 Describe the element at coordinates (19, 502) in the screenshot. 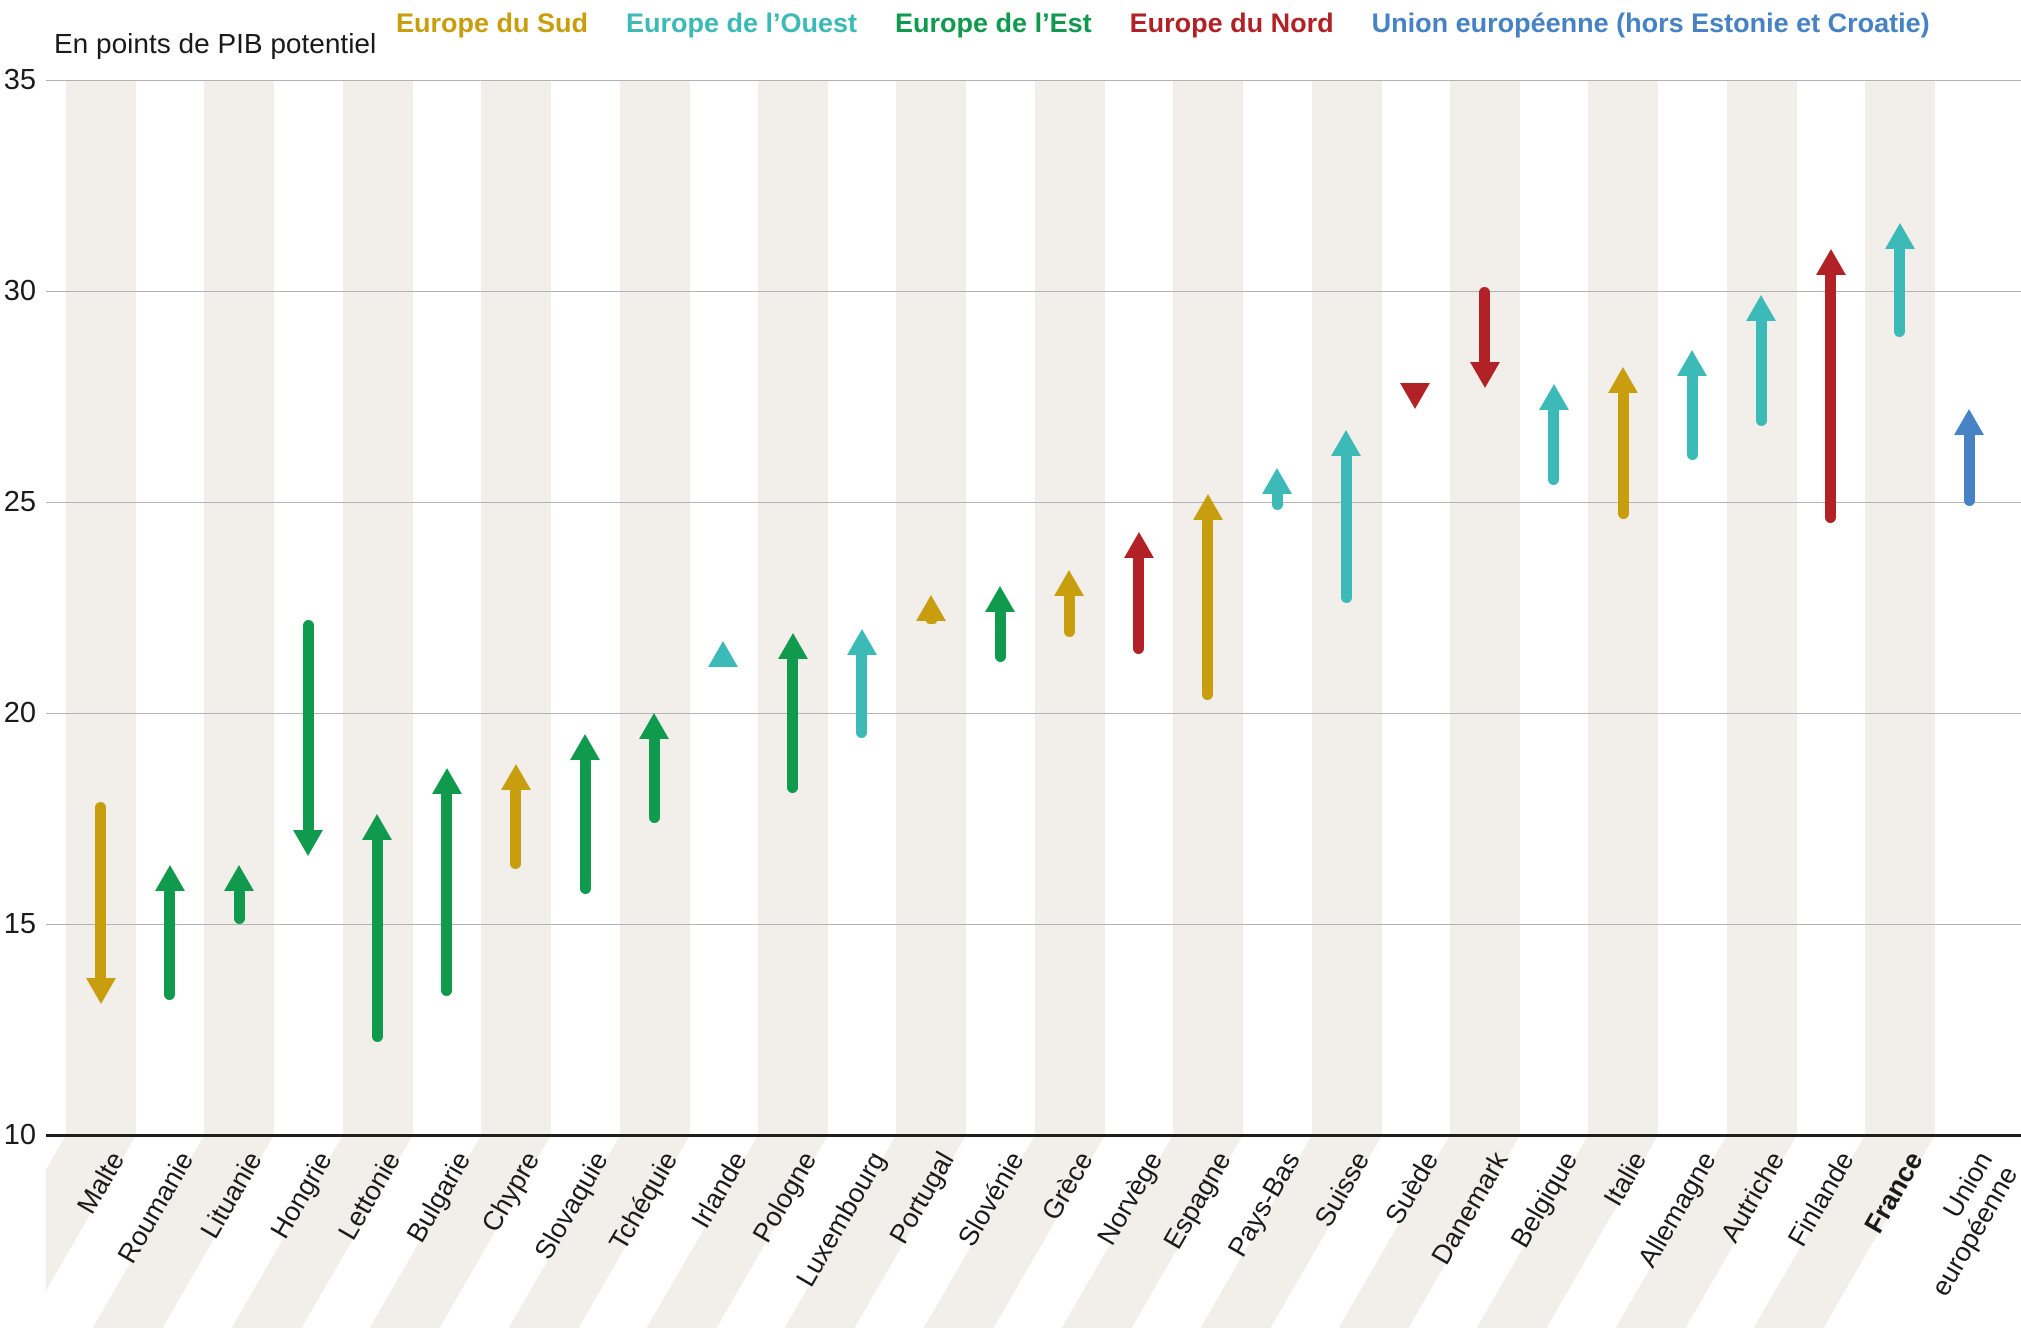

I see `y-tick-label: 25` at that location.